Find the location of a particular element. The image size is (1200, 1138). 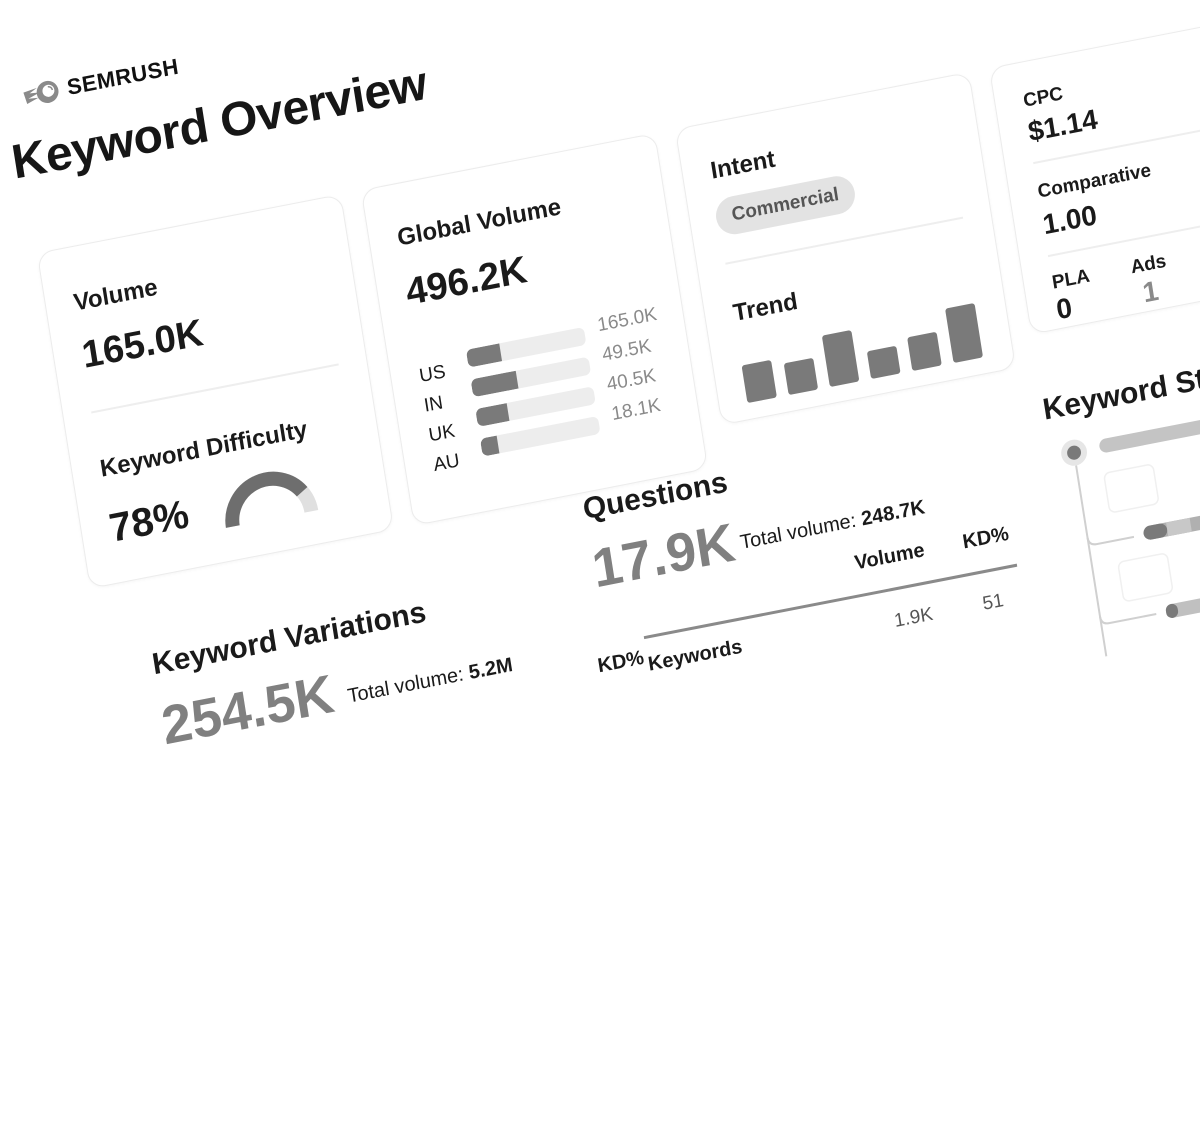

total-volume-value: 248.7K is located at coordinates (893, 513).